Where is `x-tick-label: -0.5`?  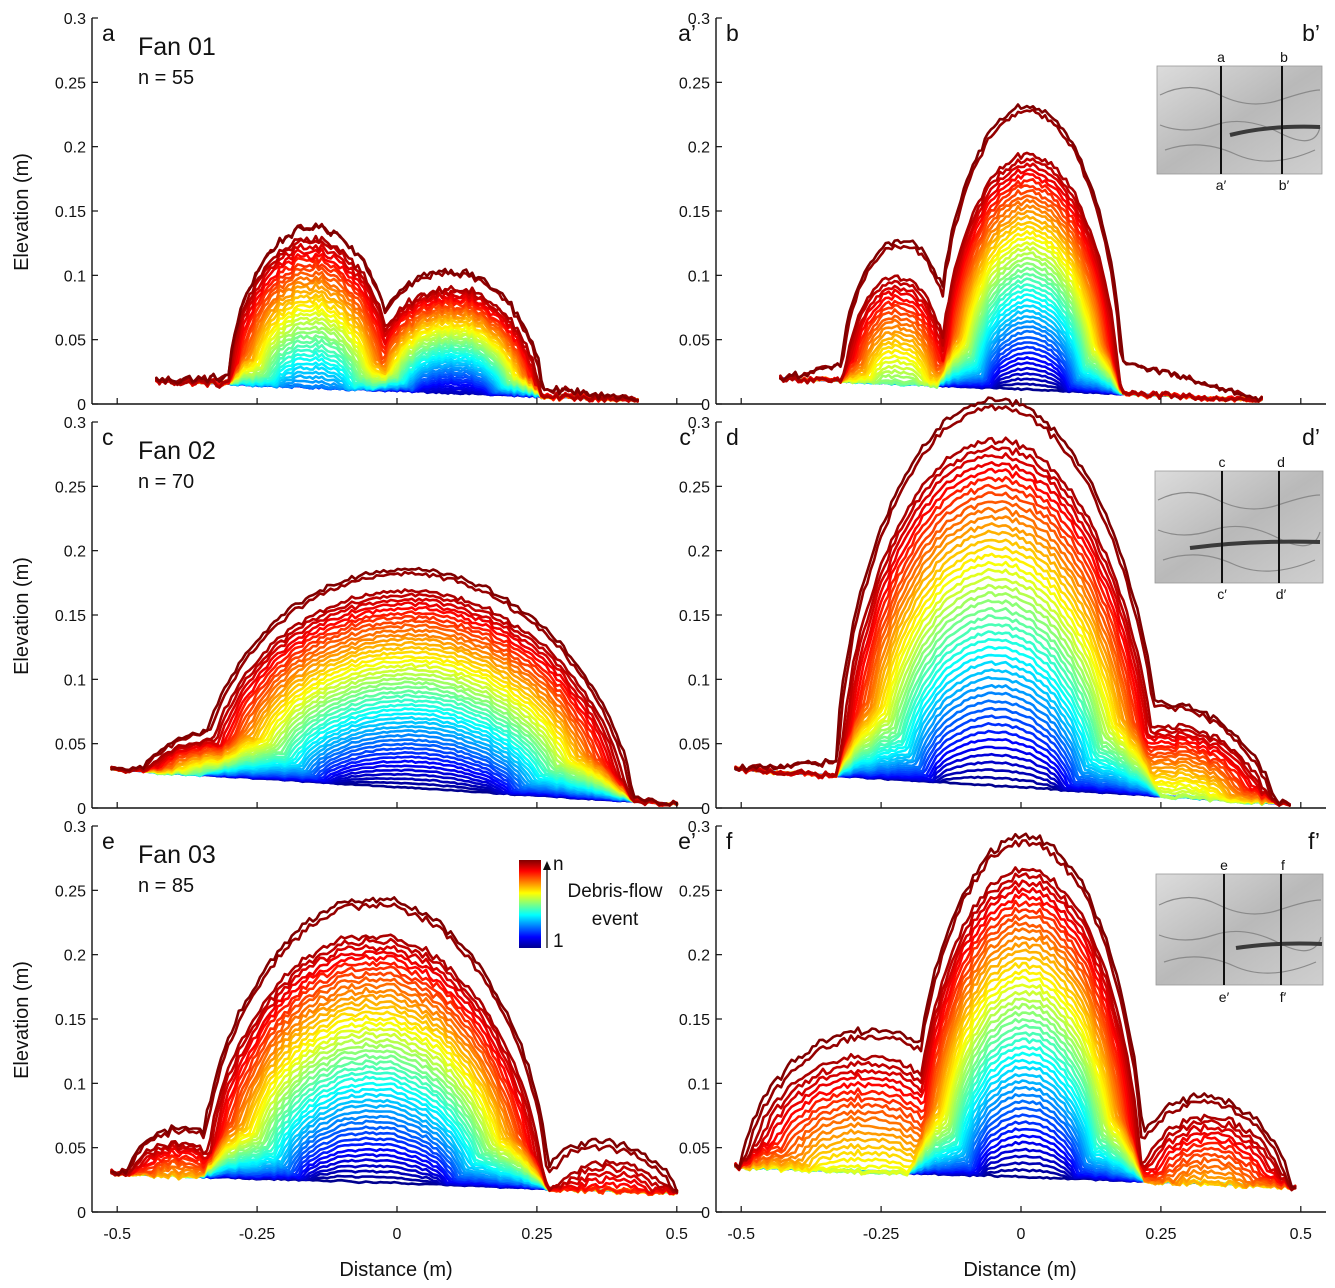 x-tick-label: -0.5 is located at coordinates (741, 1234).